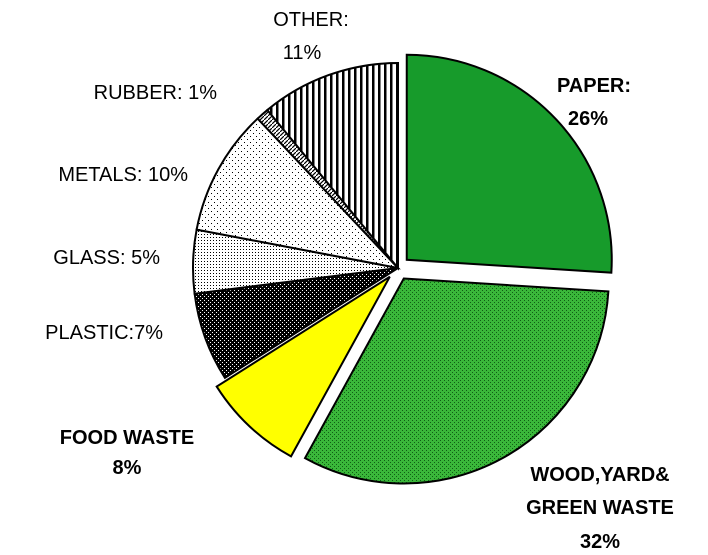 Image resolution: width=708 pixels, height=555 pixels. What do you see at coordinates (599, 475) in the screenshot?
I see `label-wood-line1: WOOD,YARD&` at bounding box center [599, 475].